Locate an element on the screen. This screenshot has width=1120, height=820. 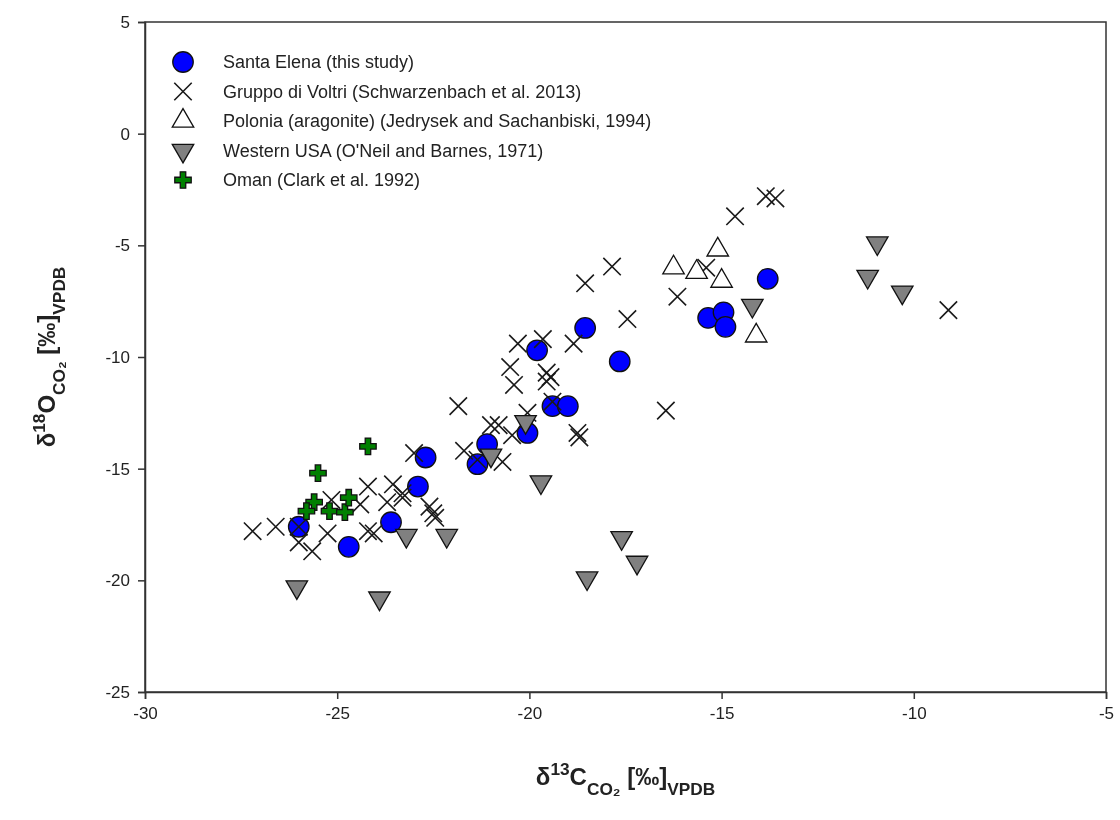
x-tick-label: -5 is located at coordinates (1106, 714).